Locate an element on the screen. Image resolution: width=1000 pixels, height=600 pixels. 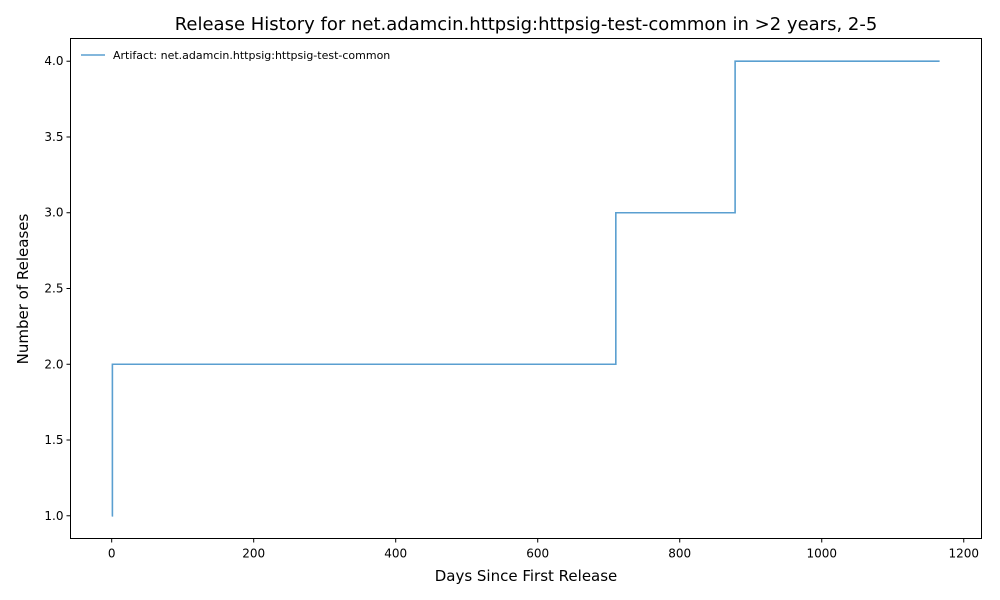
x-tick-label: 400 is located at coordinates (395, 554).